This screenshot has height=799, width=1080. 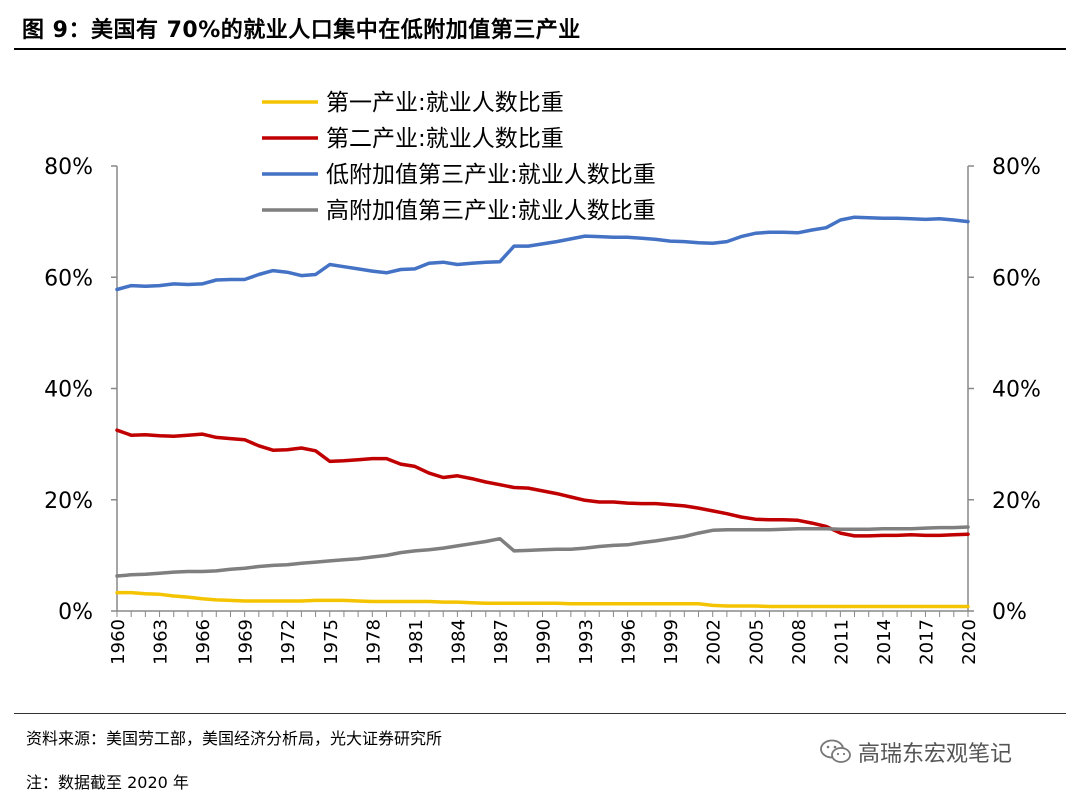 What do you see at coordinates (445, 139) in the screenshot?
I see `legend-label: 第二产业:就业人数比重` at bounding box center [445, 139].